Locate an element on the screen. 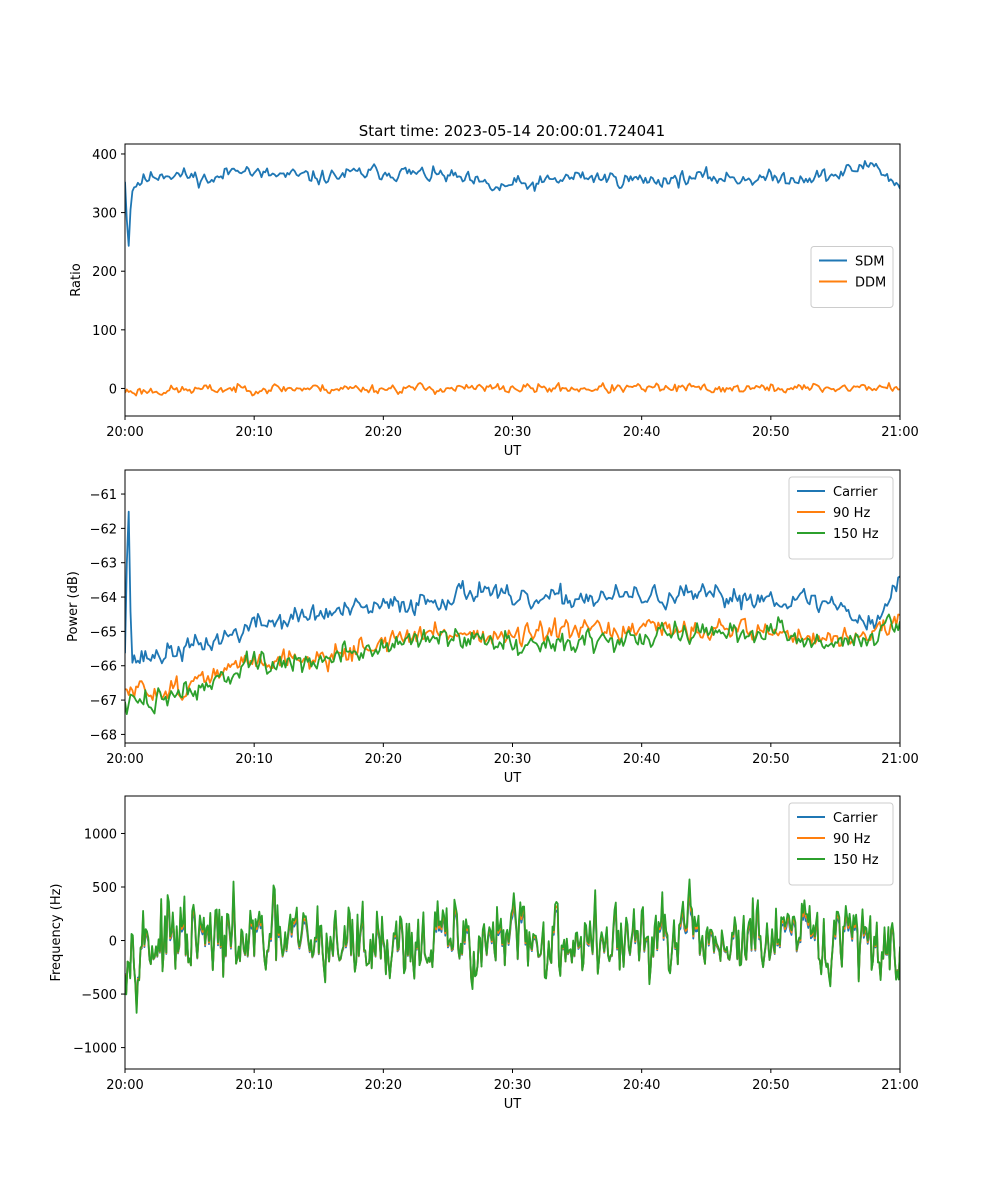  y-tick-label: 100 is located at coordinates (104, 331).